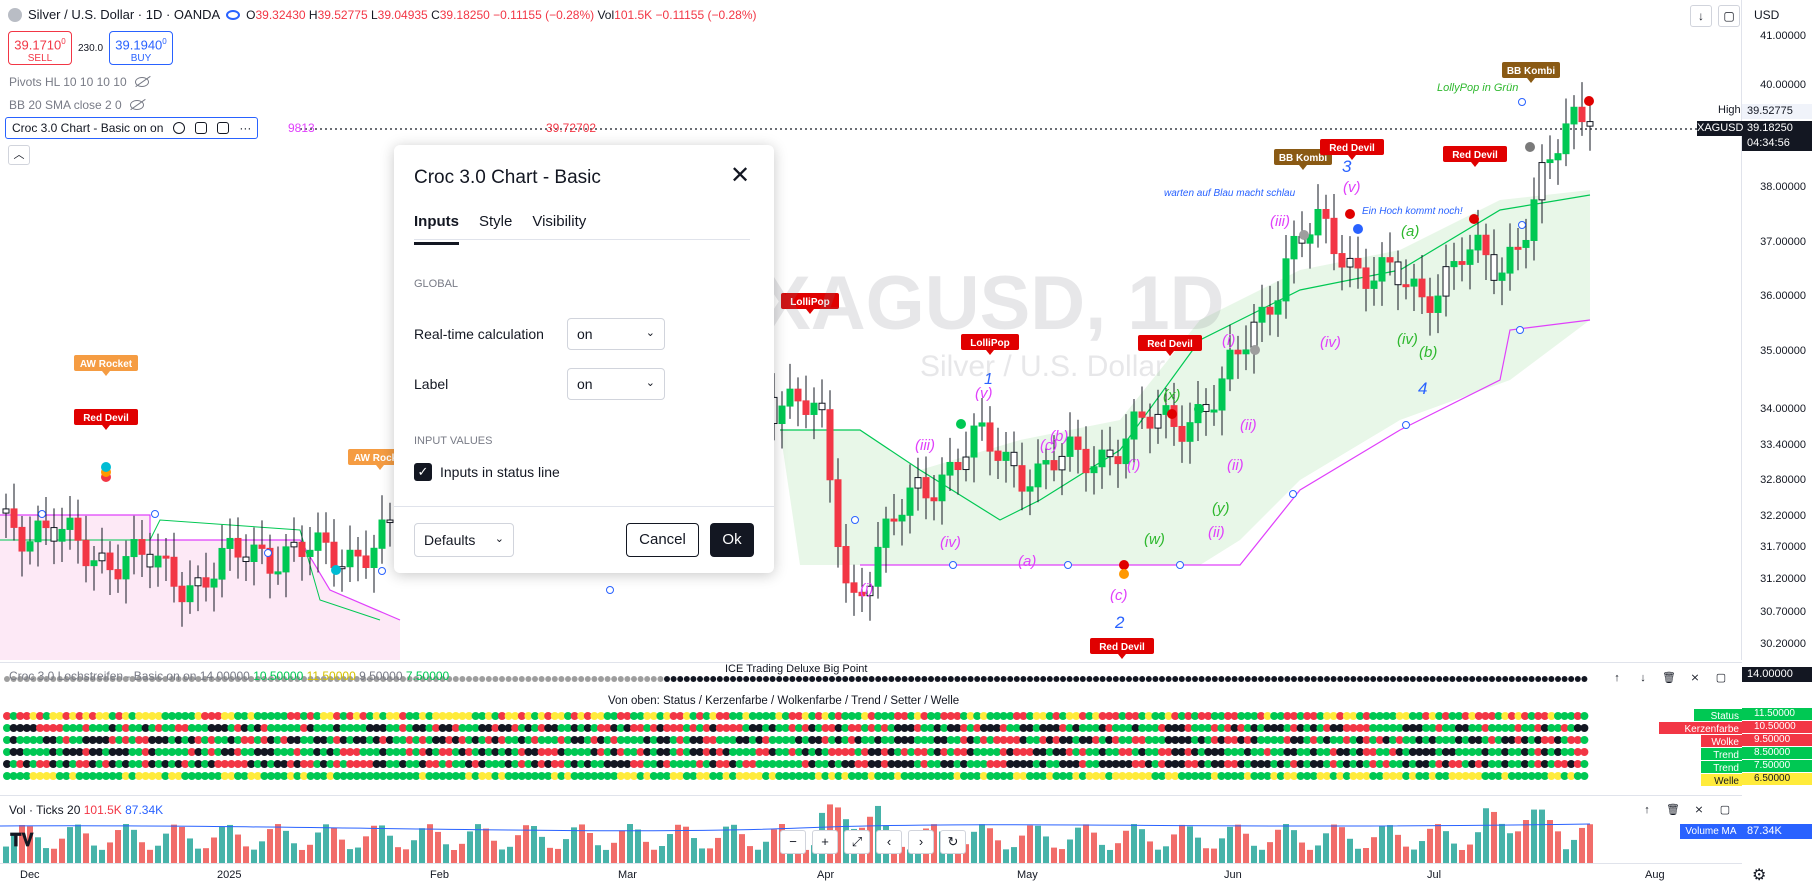 This screenshot has height=885, width=1812. What do you see at coordinates (15, 14) in the screenshot?
I see `symbol-logo-icon` at bounding box center [15, 14].